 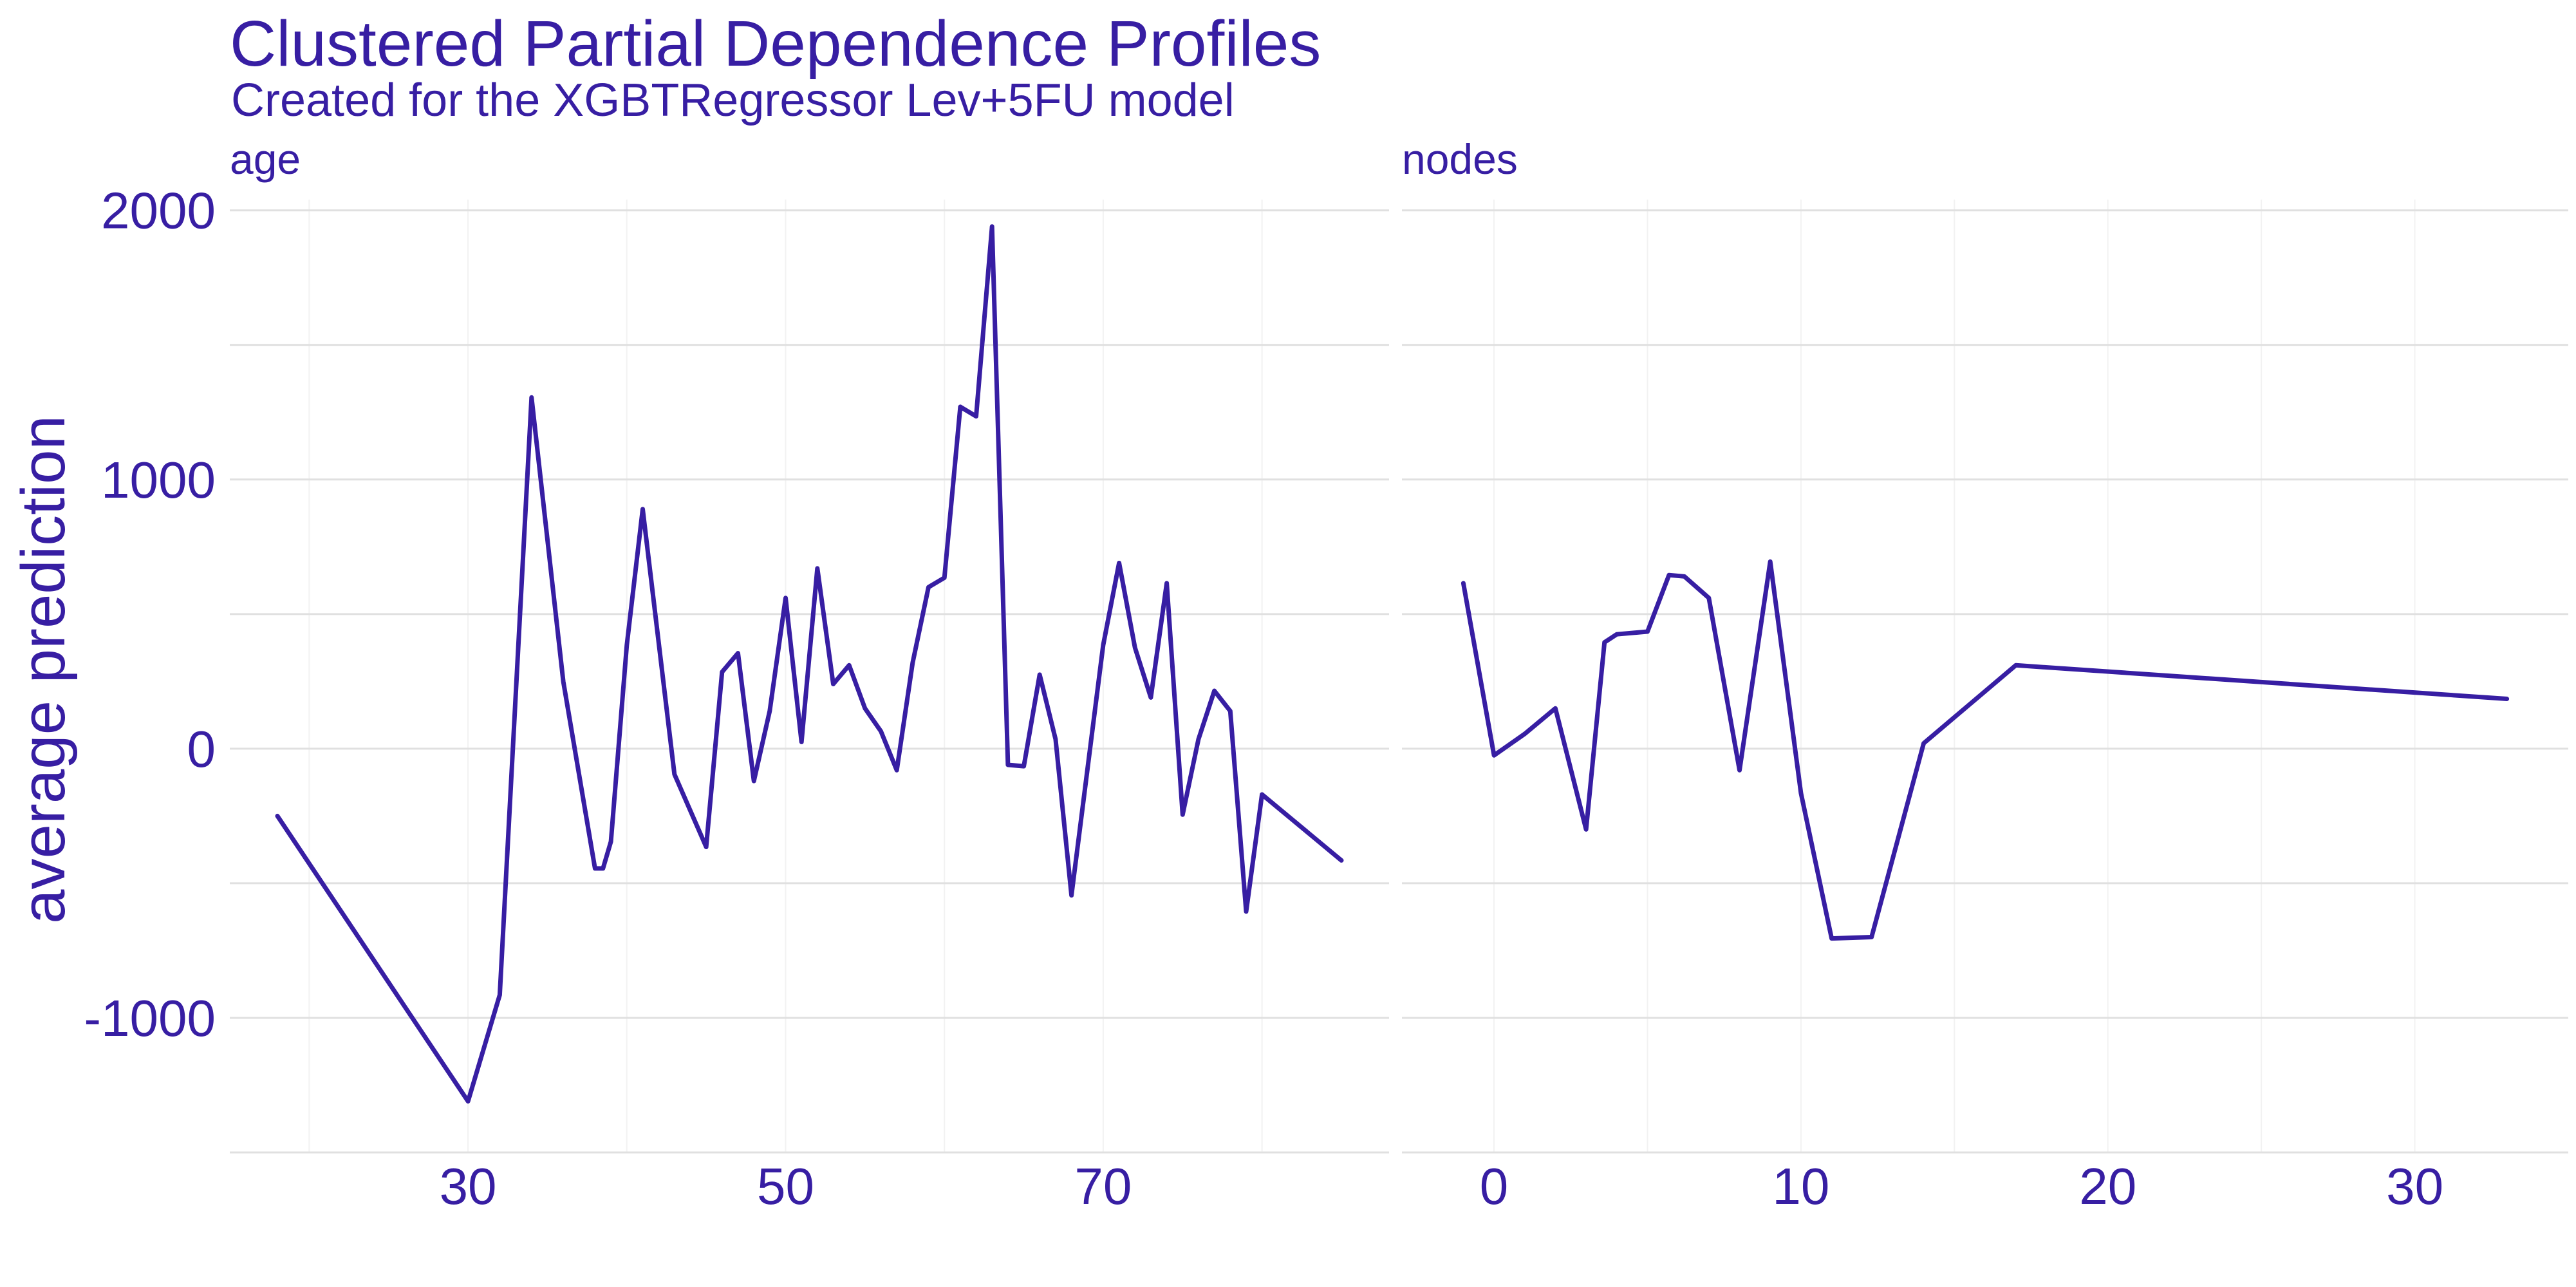 I want to click on x-tick-label: 10, so click(x=1800, y=1186).